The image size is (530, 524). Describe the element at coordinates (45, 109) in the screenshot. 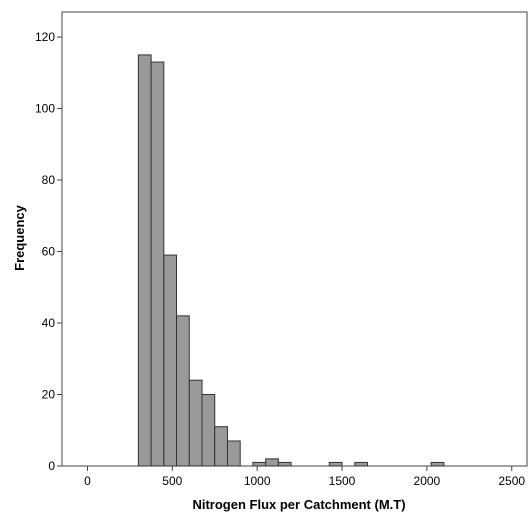

I see `y-tick-label-5: 100` at that location.